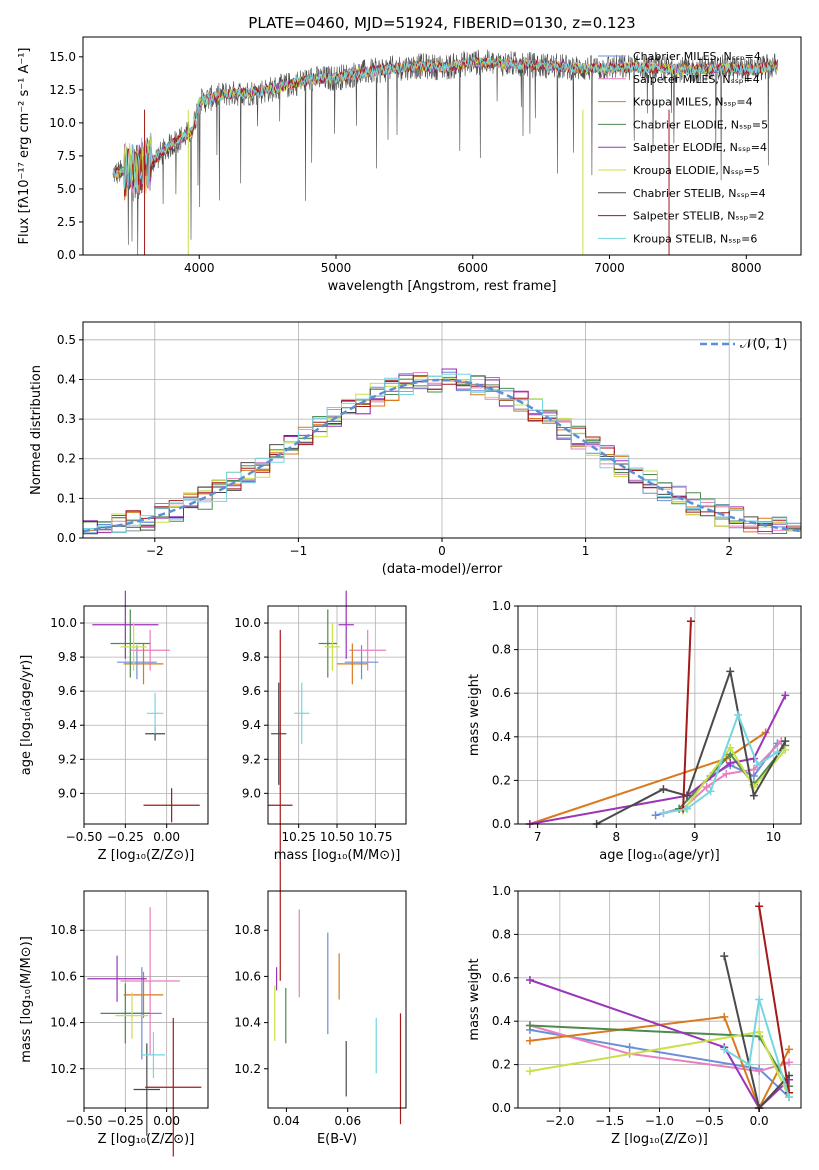 Image resolution: width=819 pixels, height=1170 pixels. I want to click on weight-series-salpeter-stelib, so click(774, 999).